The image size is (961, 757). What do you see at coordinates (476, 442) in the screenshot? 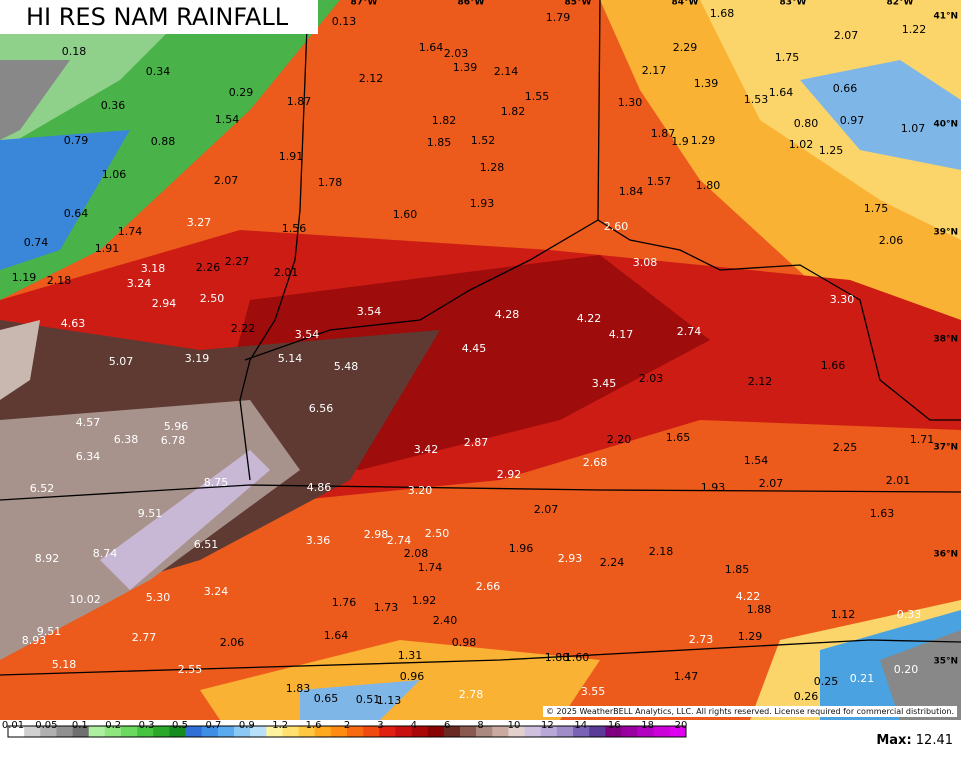
I see `rainfall-label: 2.87` at bounding box center [476, 442].